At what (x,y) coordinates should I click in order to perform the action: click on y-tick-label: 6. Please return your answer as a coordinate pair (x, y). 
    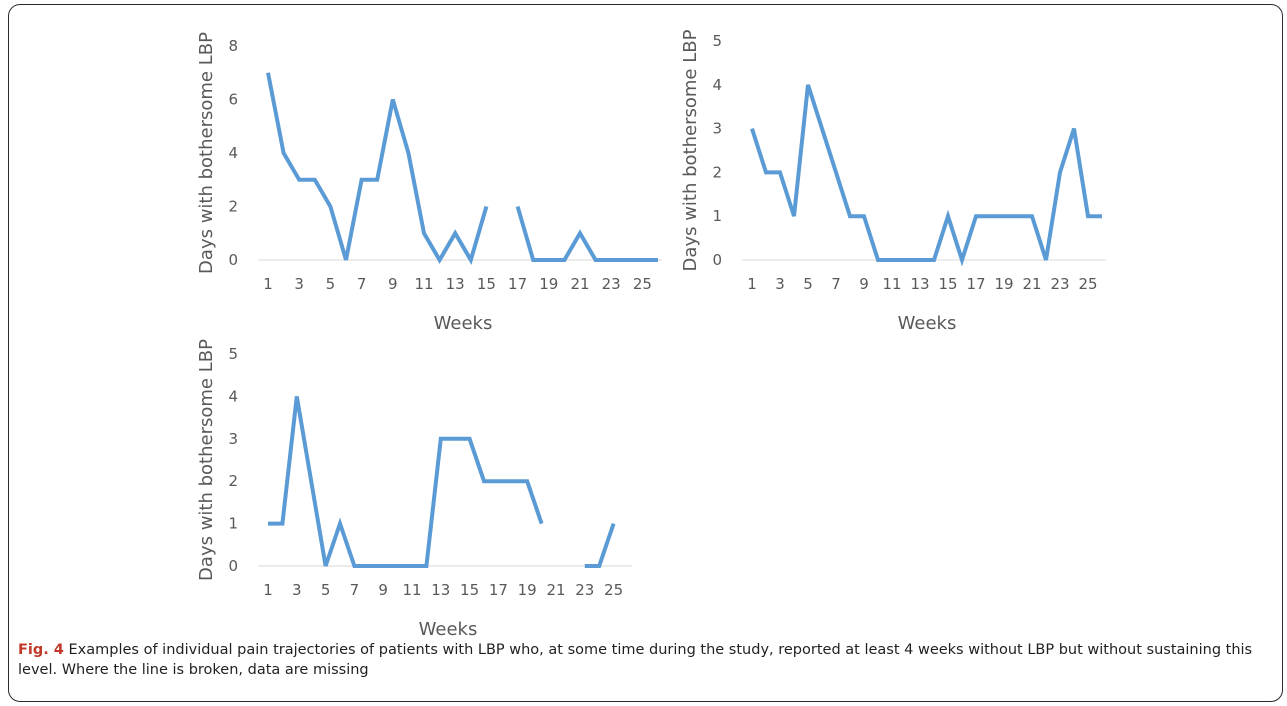
    Looking at the image, I should click on (233, 100).